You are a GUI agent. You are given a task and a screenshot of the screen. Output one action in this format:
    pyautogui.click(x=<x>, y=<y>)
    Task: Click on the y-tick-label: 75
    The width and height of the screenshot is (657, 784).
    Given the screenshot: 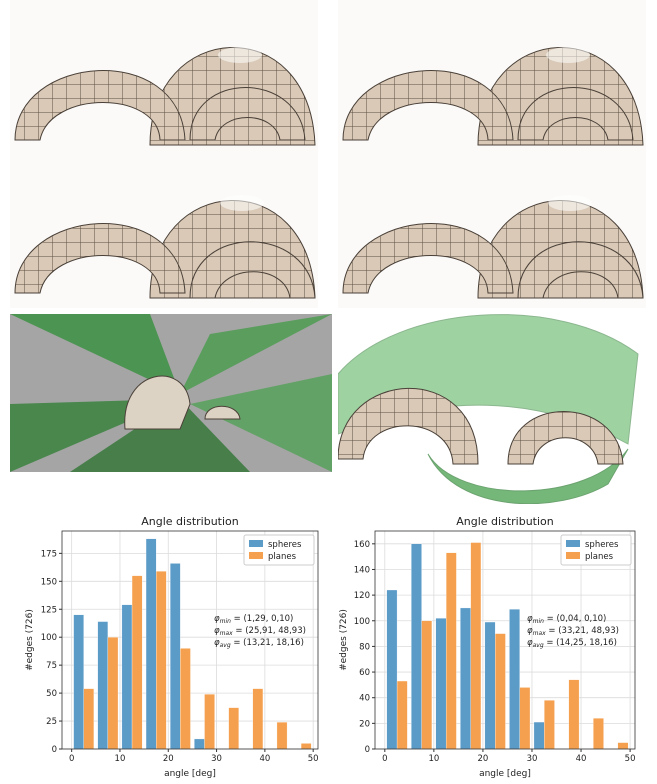 What is the action you would take?
    pyautogui.click(x=51, y=666)
    